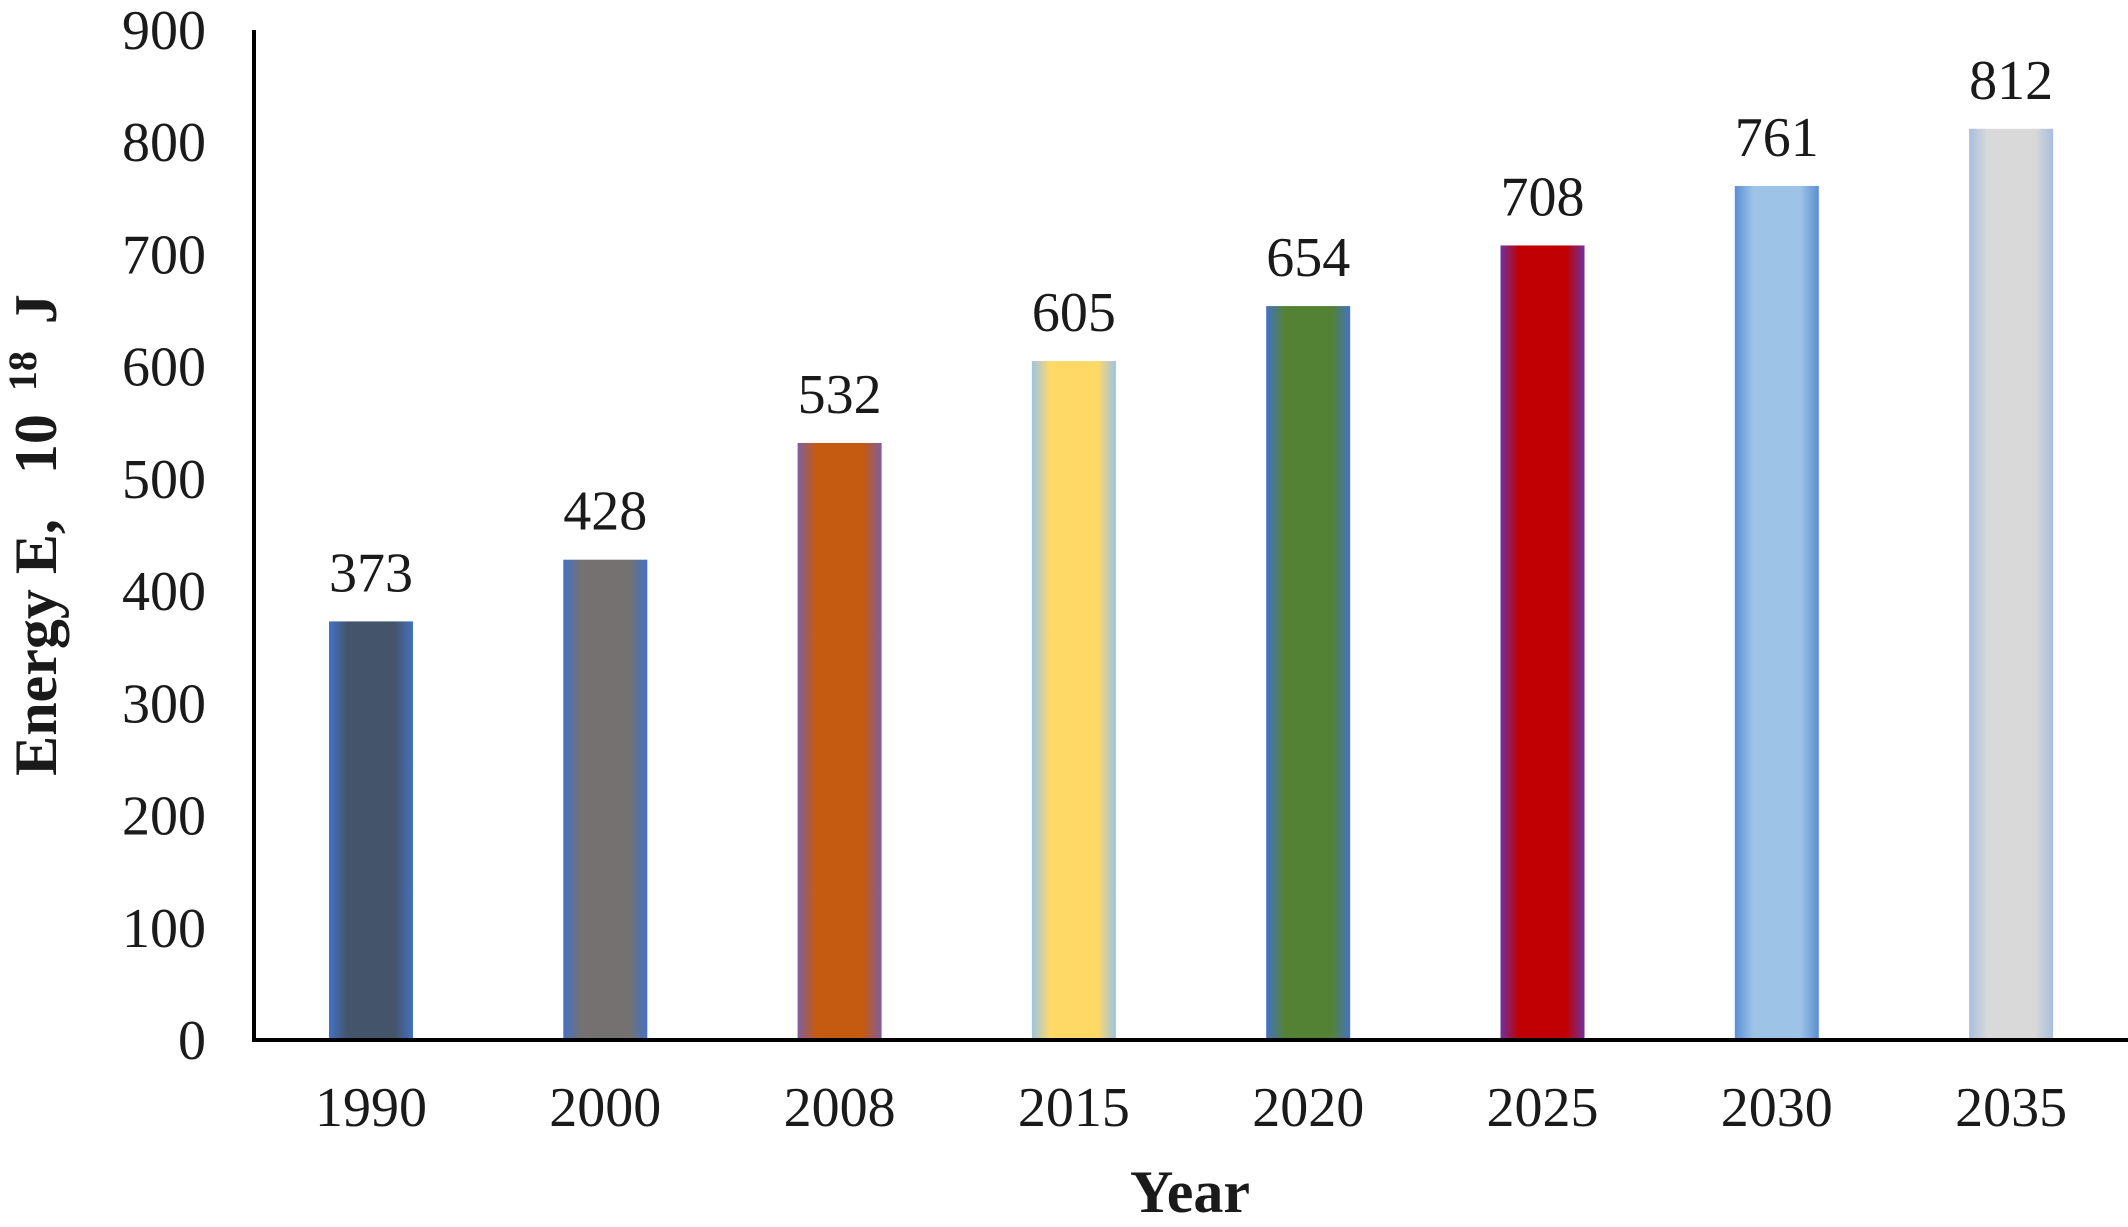  What do you see at coordinates (371, 830) in the screenshot?
I see `bar-1990` at bounding box center [371, 830].